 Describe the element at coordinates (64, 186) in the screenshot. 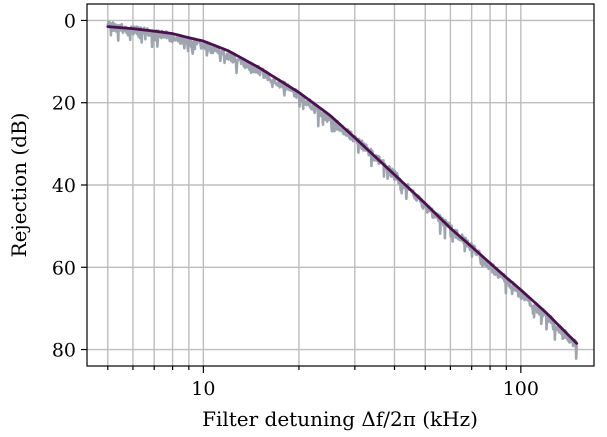

I see `y-tick-label: 40` at that location.